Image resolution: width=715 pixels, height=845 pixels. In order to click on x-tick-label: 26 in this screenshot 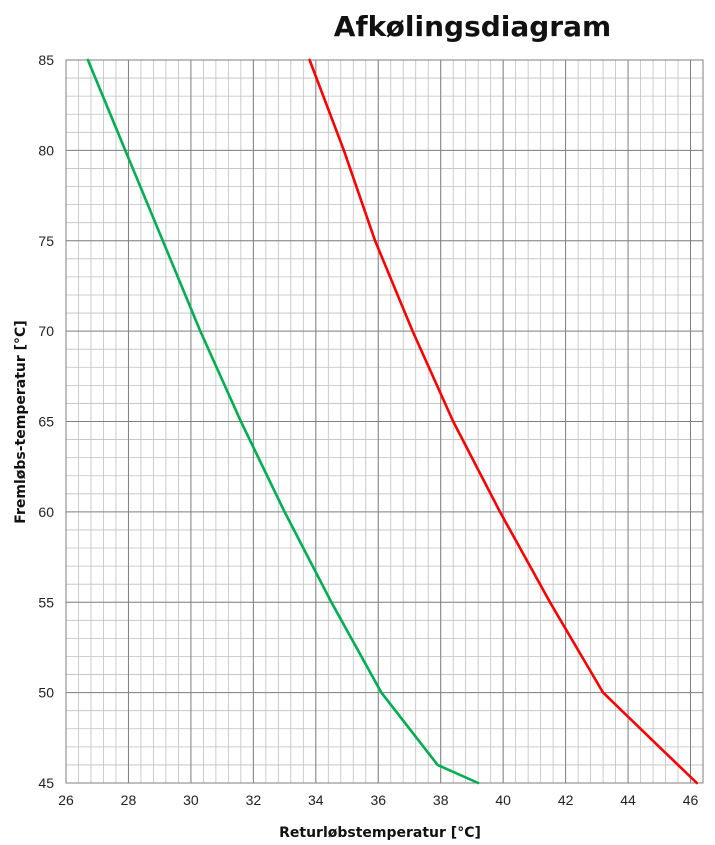, I will do `click(66, 800)`.